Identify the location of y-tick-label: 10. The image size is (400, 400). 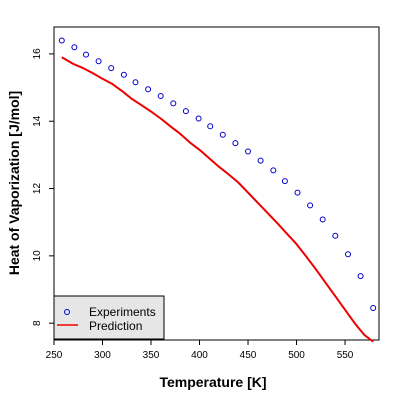
(37, 256).